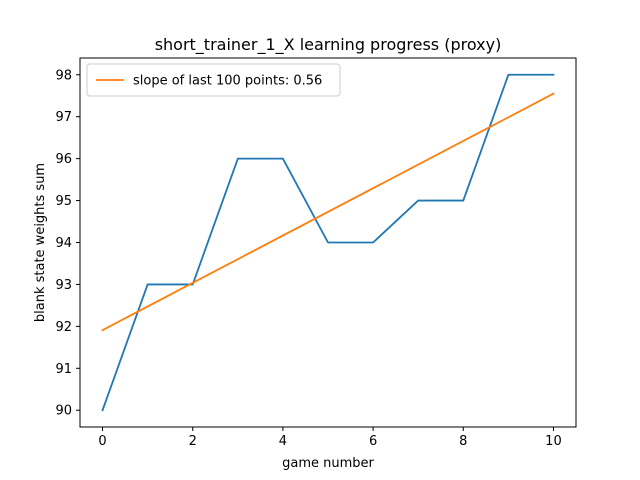 This screenshot has height=480, width=640. I want to click on y-tick-label: 94, so click(63, 243).